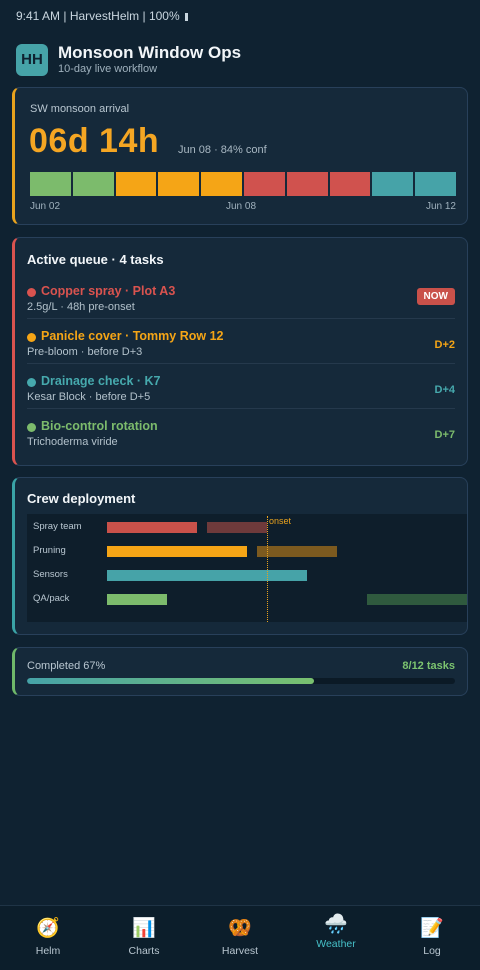 This screenshot has width=480, height=970. What do you see at coordinates (48, 928) in the screenshot?
I see `compass-icon: 🧭` at bounding box center [48, 928].